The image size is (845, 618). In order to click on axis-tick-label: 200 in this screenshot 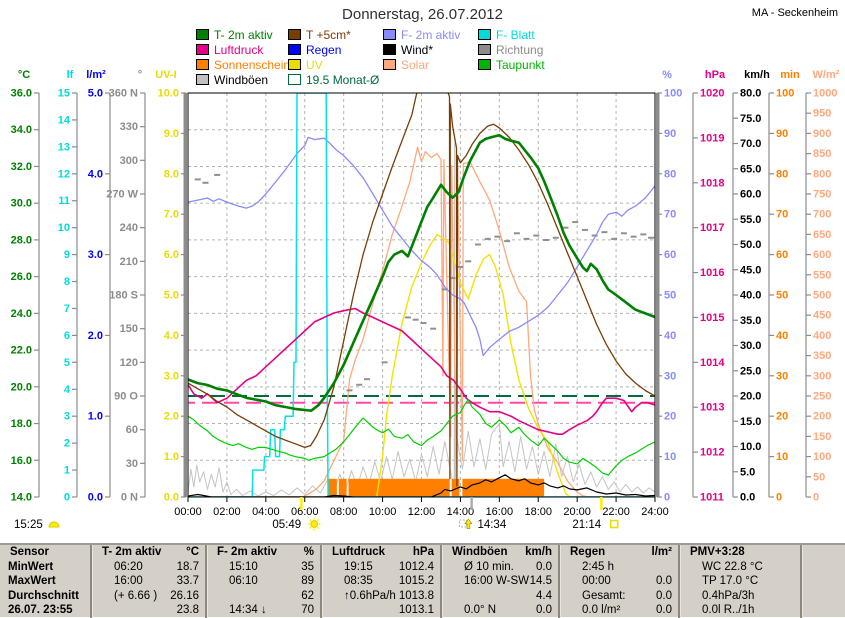, I will do `click(822, 417)`.